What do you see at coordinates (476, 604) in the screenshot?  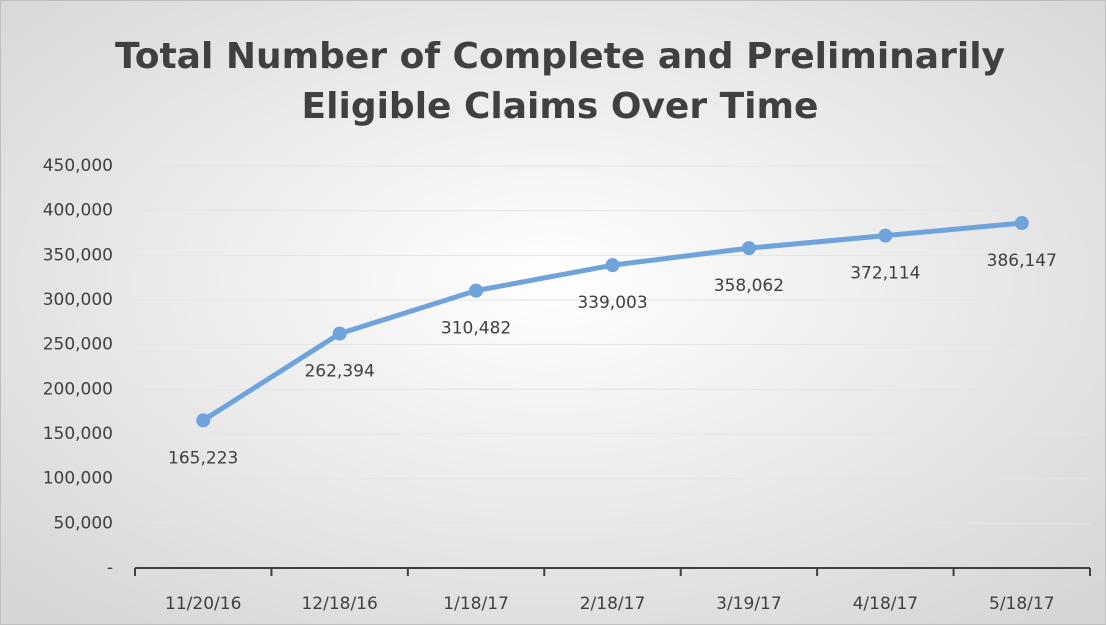 I see `x-tick-label: 1/18/17` at bounding box center [476, 604].